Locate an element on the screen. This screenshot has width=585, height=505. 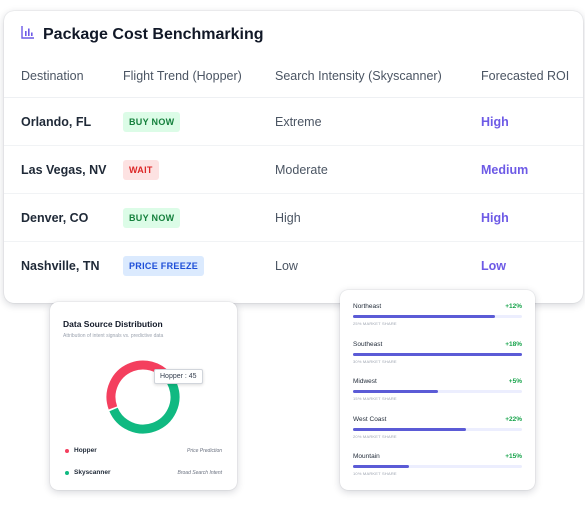
table-row: Las Vegas, NV WAIT Moderate Medium is located at coordinates (293, 170).